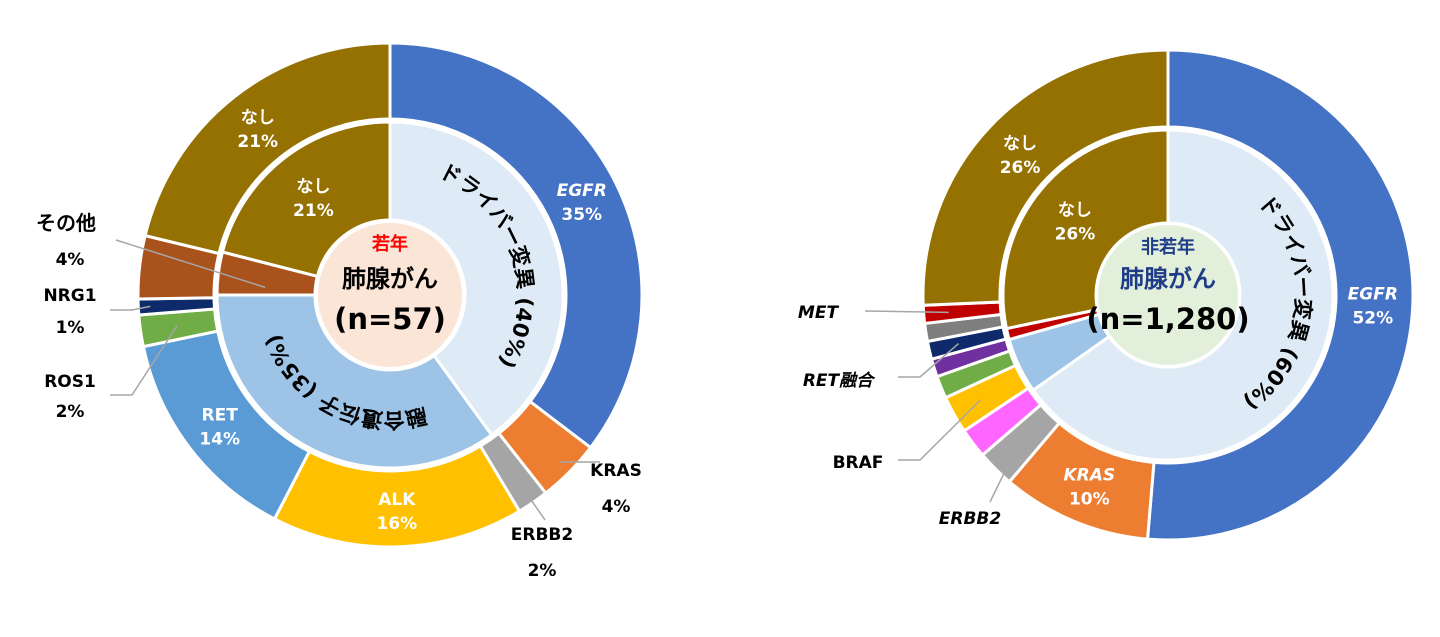 This screenshot has width=1440, height=637. I want to click on label-kras-1-pct: 10%, so click(1089, 499).